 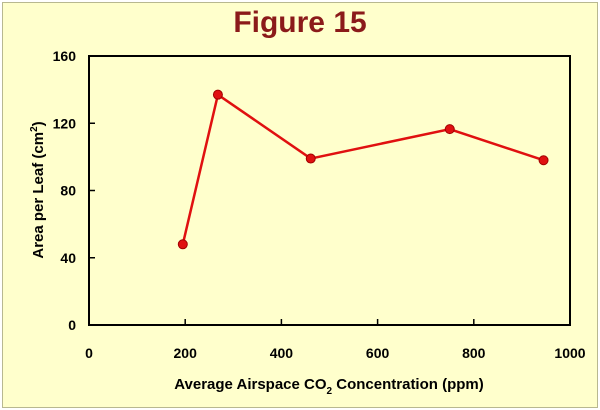 What do you see at coordinates (474, 353) in the screenshot?
I see `x-tick-label: 800` at bounding box center [474, 353].